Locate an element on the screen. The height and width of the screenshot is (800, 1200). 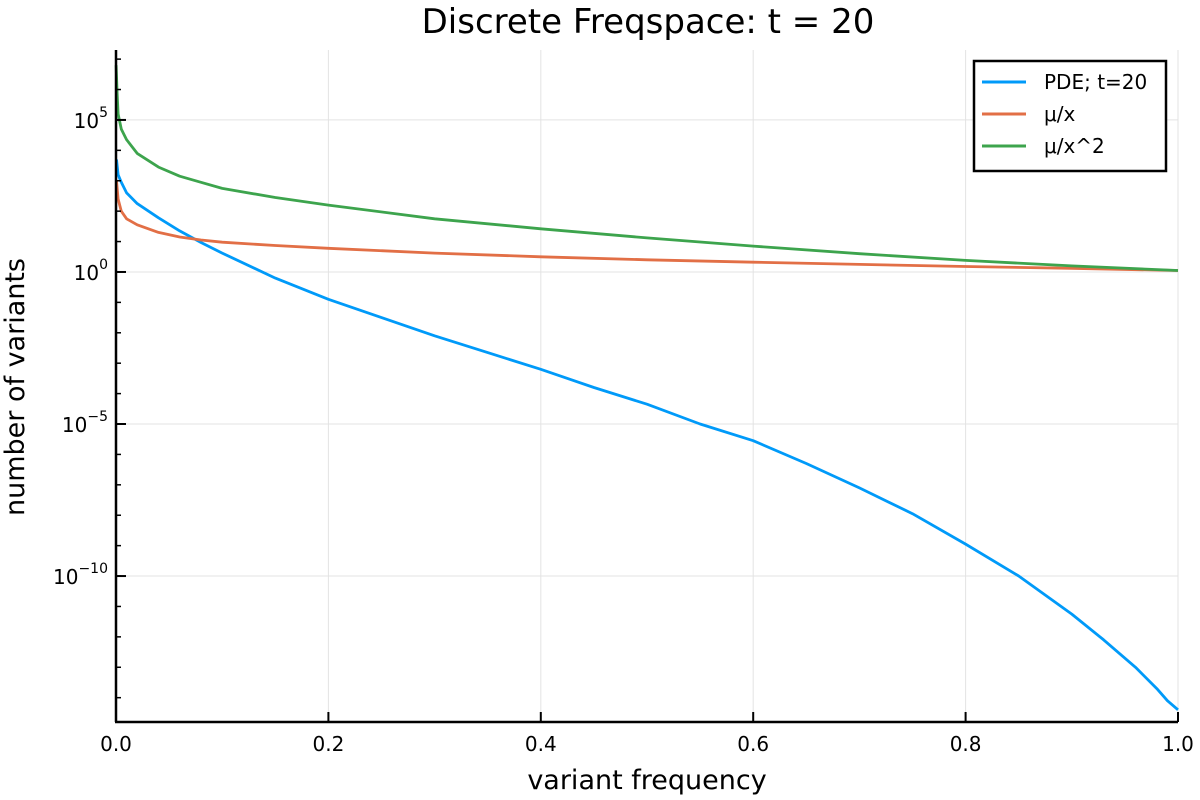
y-tick-label: 10⁵ is located at coordinates (91, 119).